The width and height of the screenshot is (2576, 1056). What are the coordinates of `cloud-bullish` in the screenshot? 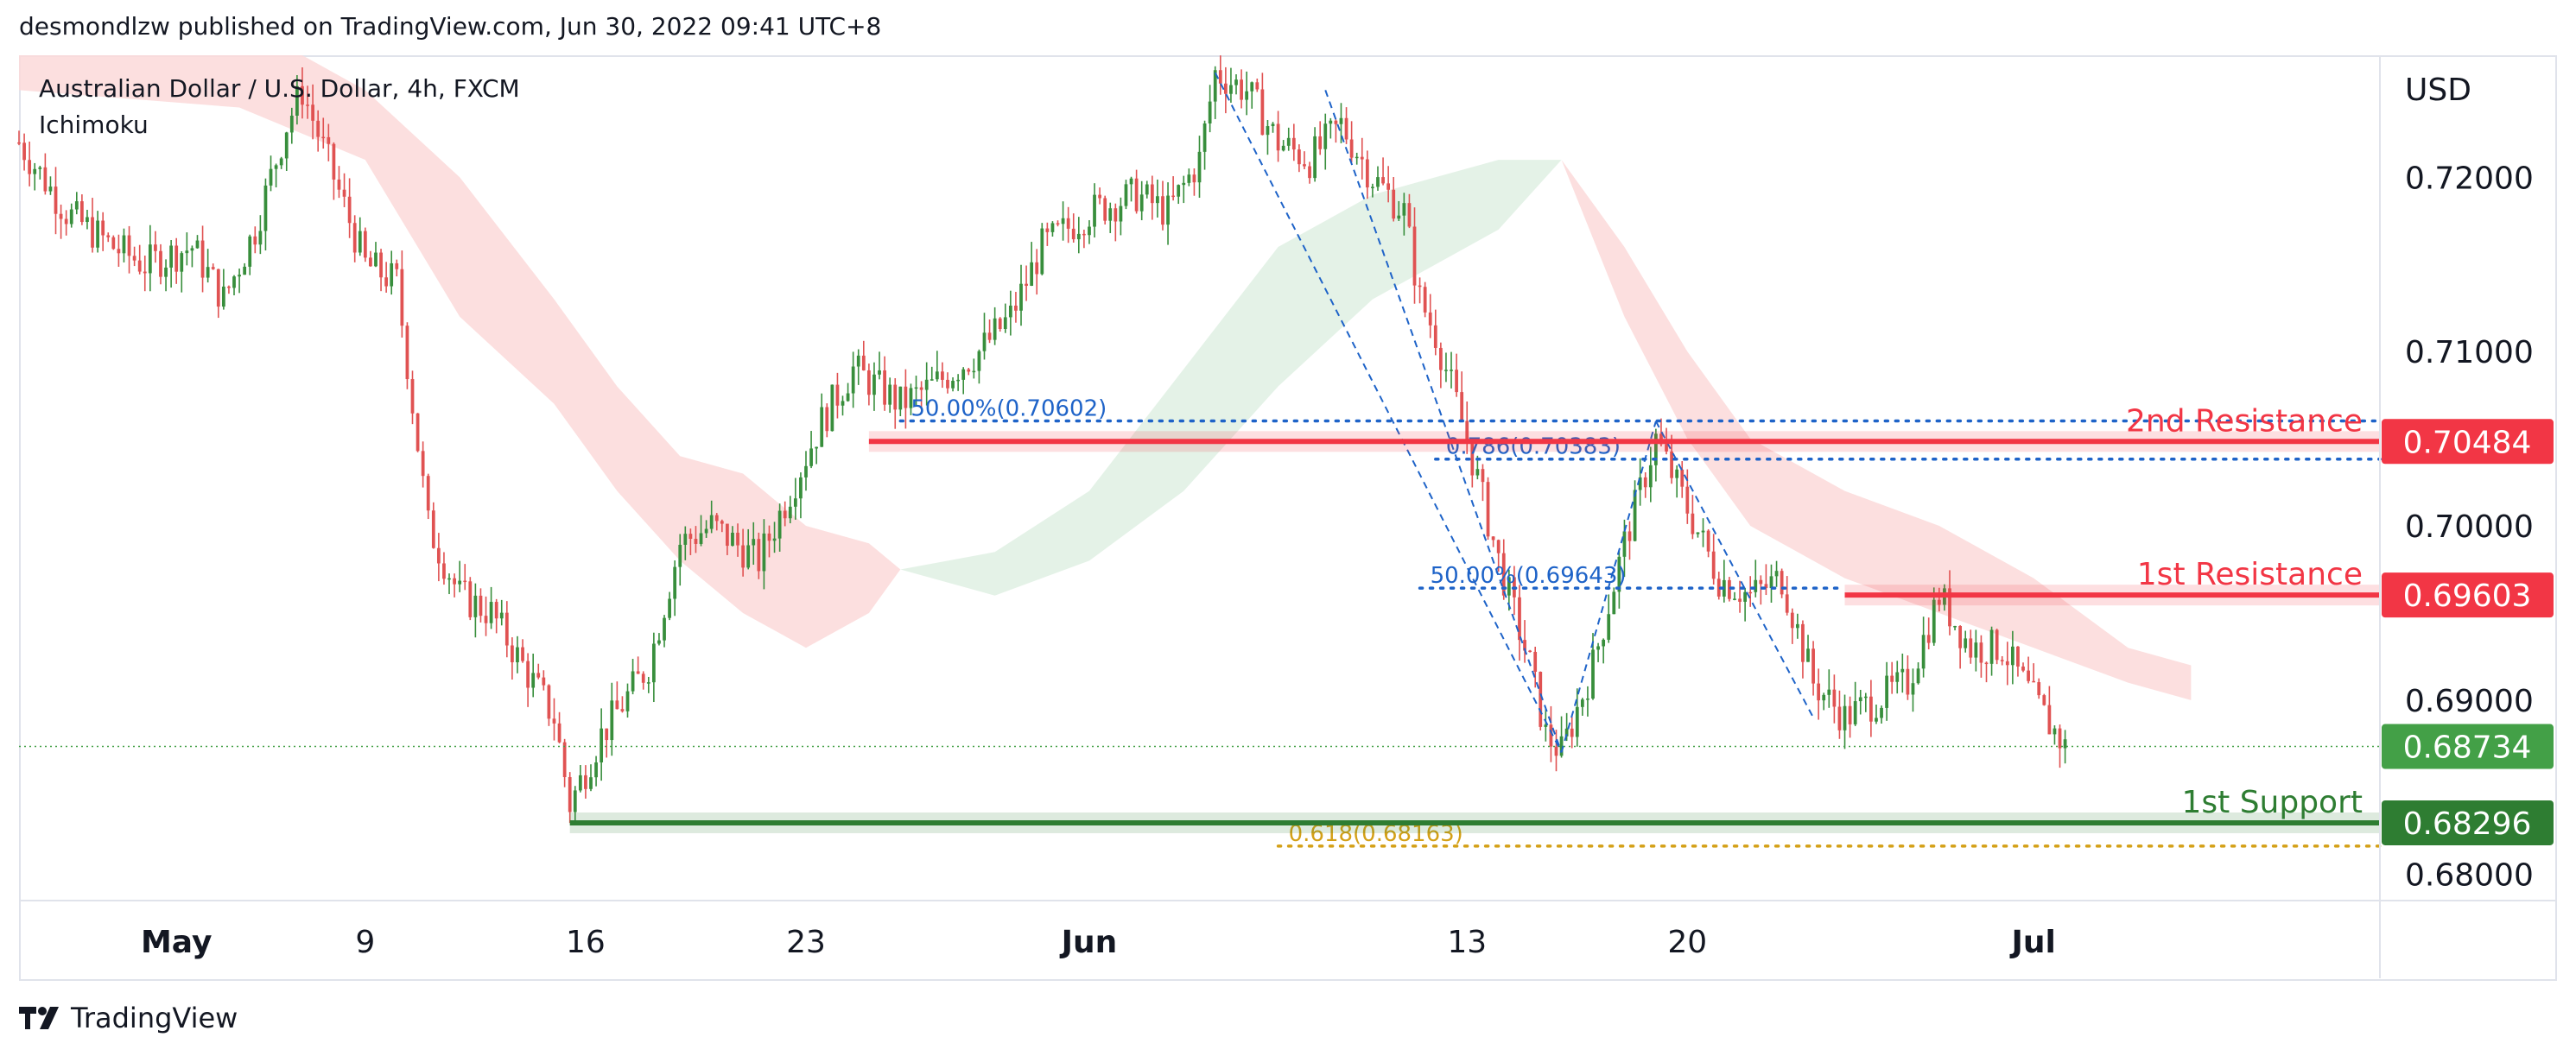 It's located at (1231, 378).